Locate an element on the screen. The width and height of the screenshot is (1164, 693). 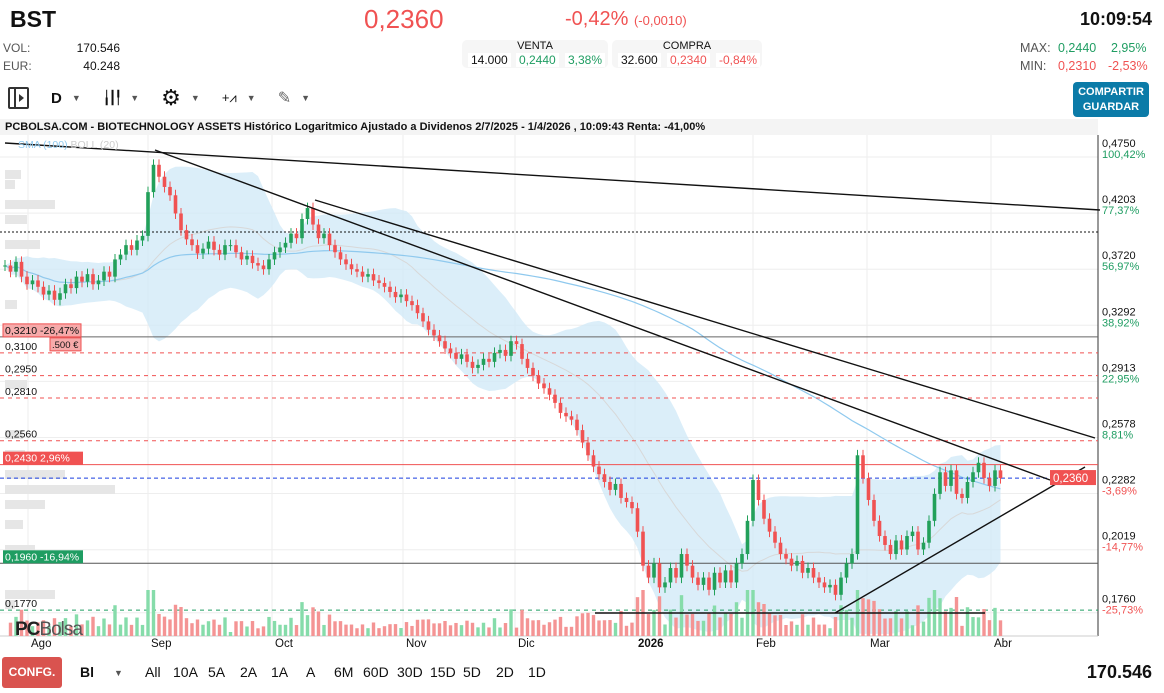
share-save-button: COMPARTIR GUARDAR is located at coordinates (1111, 99).